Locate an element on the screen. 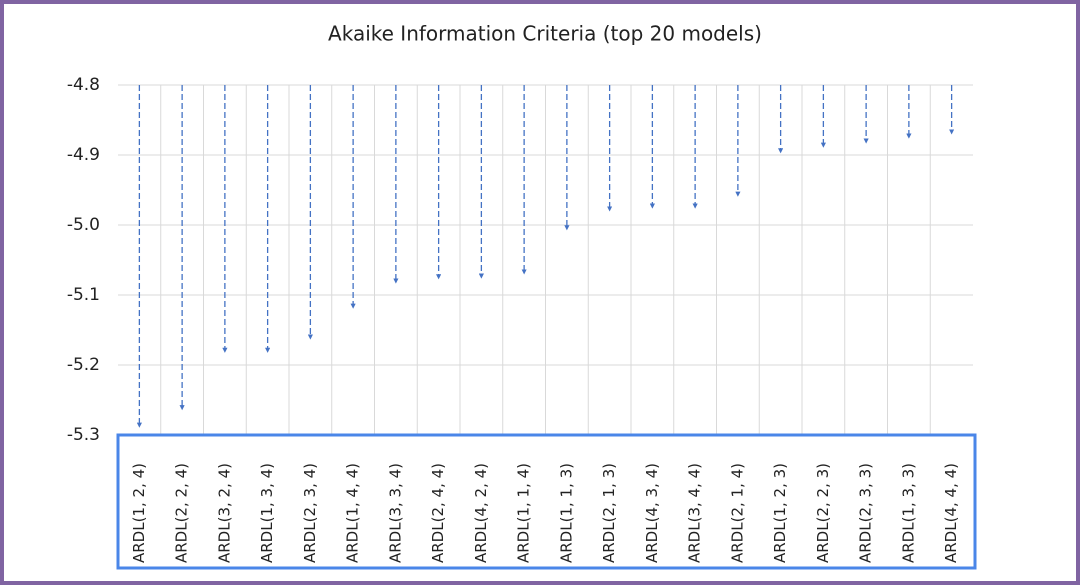  y-tick-label: -5.3 is located at coordinates (83, 435).